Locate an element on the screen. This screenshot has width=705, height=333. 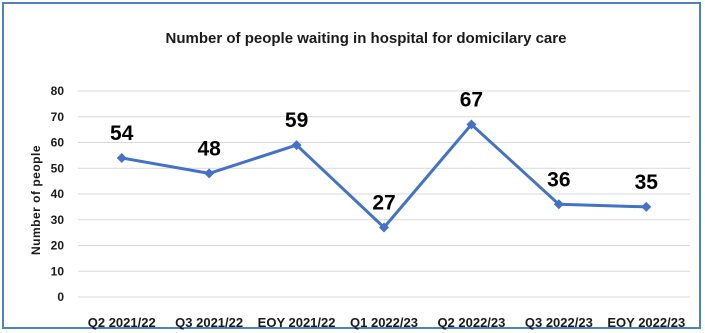
y-tick-label: 0 is located at coordinates (60, 297).